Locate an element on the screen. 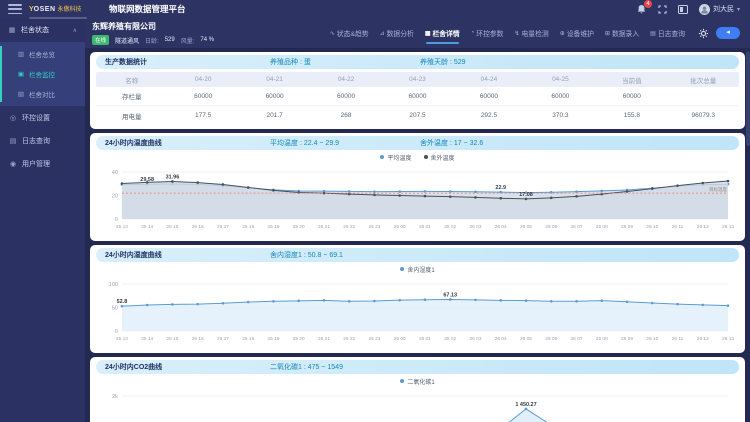 The width and height of the screenshot is (750, 422). table-cell: 存栏量 is located at coordinates (131, 97).